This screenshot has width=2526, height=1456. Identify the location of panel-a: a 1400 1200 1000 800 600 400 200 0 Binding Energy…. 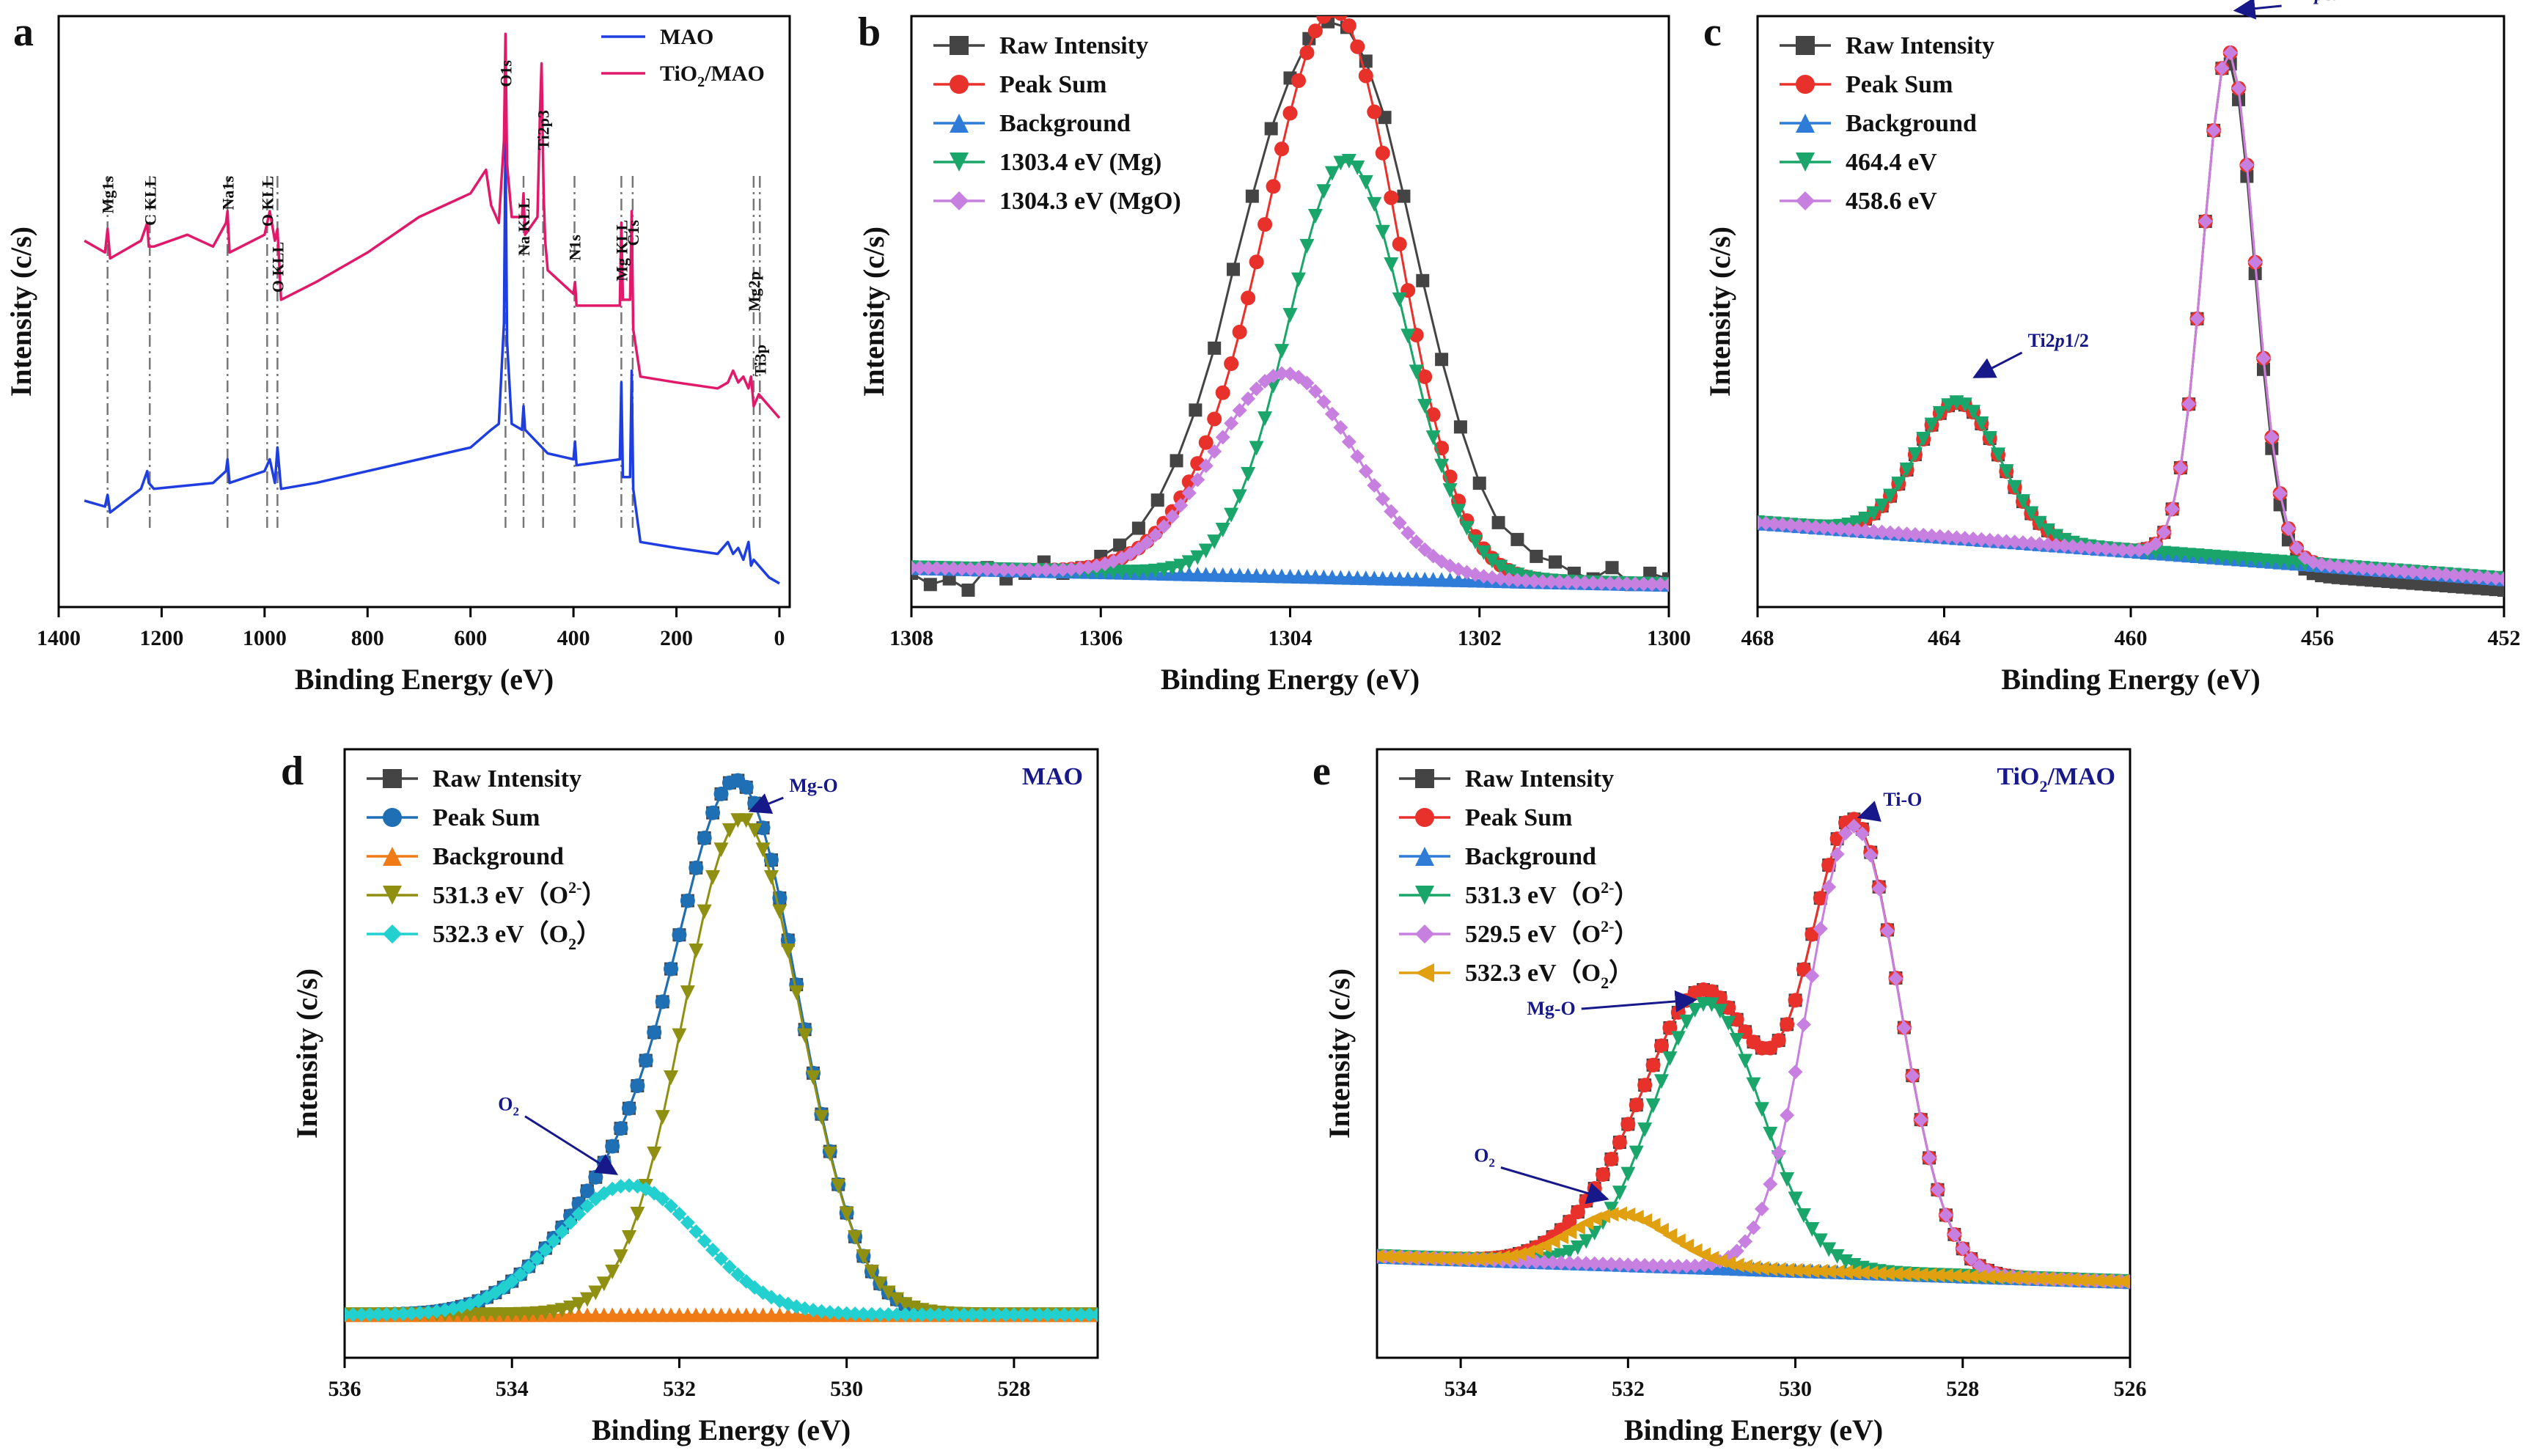
(397, 353).